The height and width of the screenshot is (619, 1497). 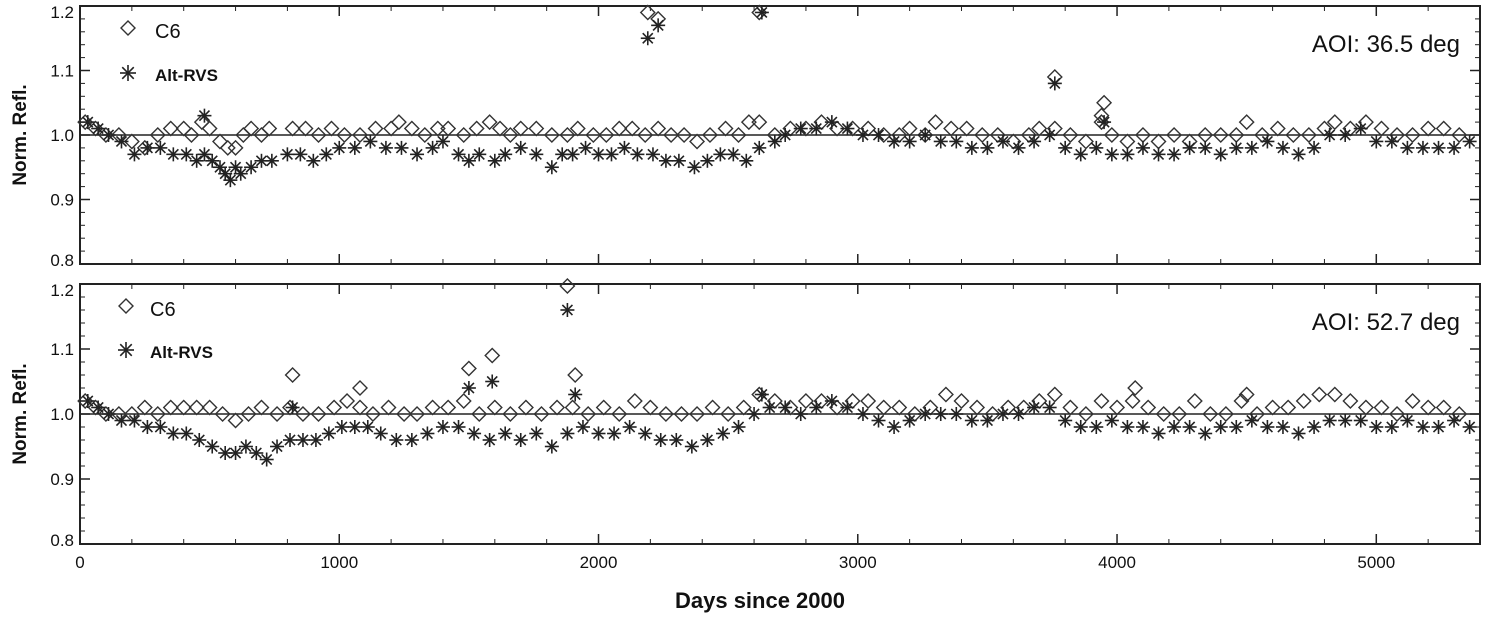 What do you see at coordinates (599, 562) in the screenshot?
I see `x-tick-label: 2000` at bounding box center [599, 562].